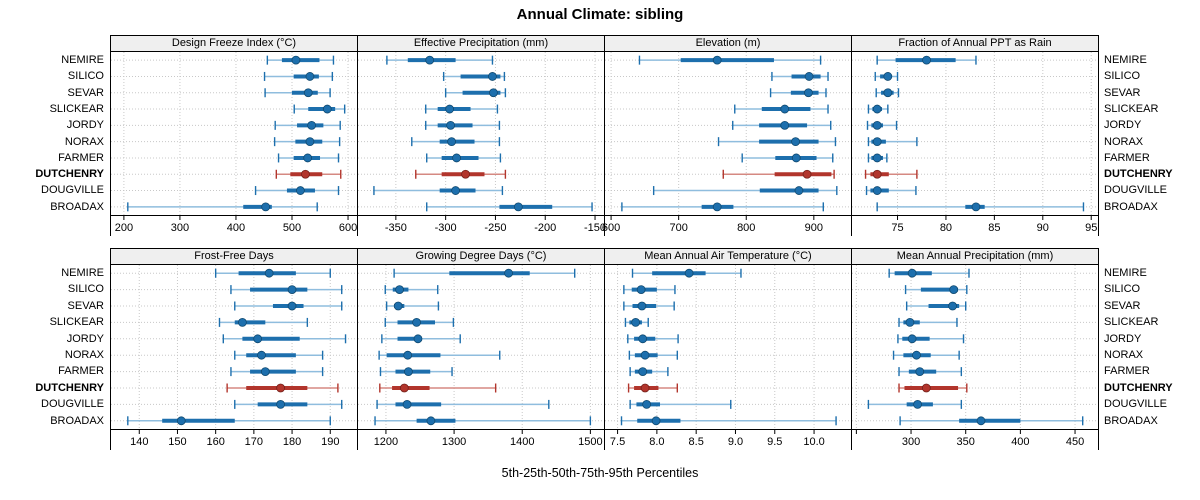 This screenshot has height=500, width=1200. I want to click on site-label-right: BROADAX, so click(1131, 420).